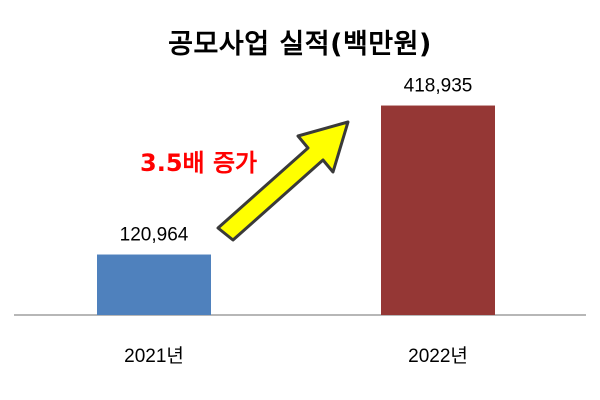  I want to click on x-tick-label-2: 2022년, so click(438, 356).